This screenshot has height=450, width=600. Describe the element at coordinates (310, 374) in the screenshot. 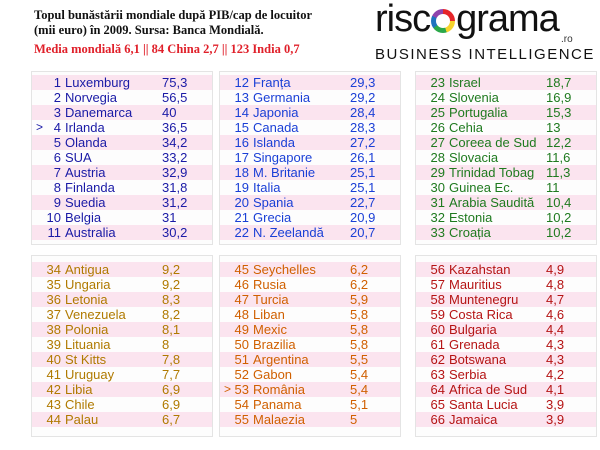

I see `table-row: 52 Gabon 5,4` at that location.